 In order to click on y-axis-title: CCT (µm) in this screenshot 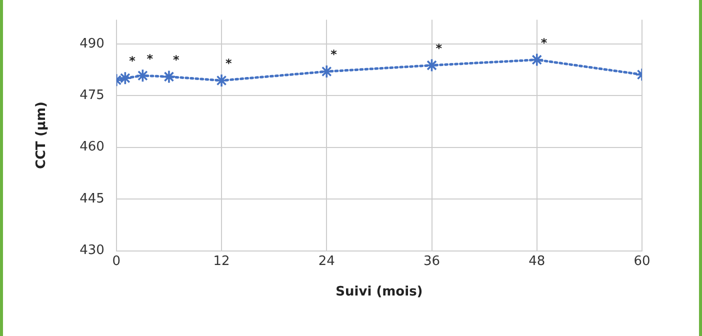, I will do `click(42, 136)`.